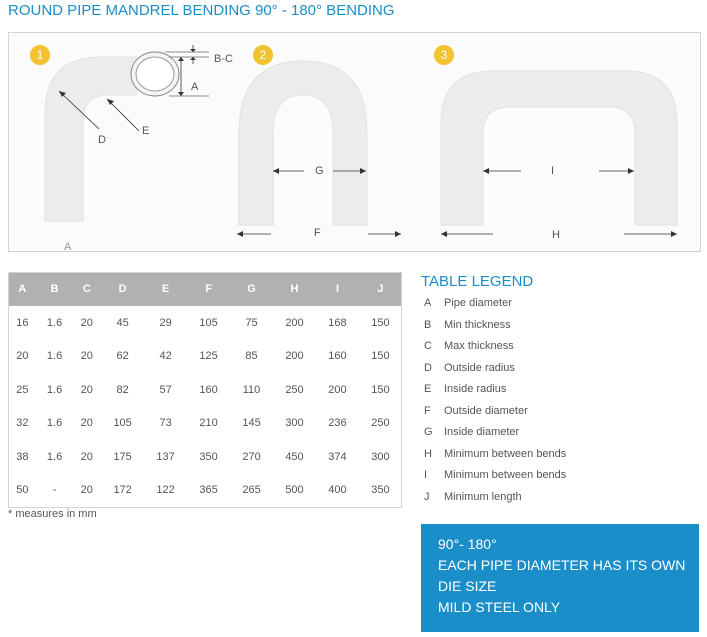 The width and height of the screenshot is (707, 637). Describe the element at coordinates (380, 289) in the screenshot. I see `table-header-j: J` at that location.